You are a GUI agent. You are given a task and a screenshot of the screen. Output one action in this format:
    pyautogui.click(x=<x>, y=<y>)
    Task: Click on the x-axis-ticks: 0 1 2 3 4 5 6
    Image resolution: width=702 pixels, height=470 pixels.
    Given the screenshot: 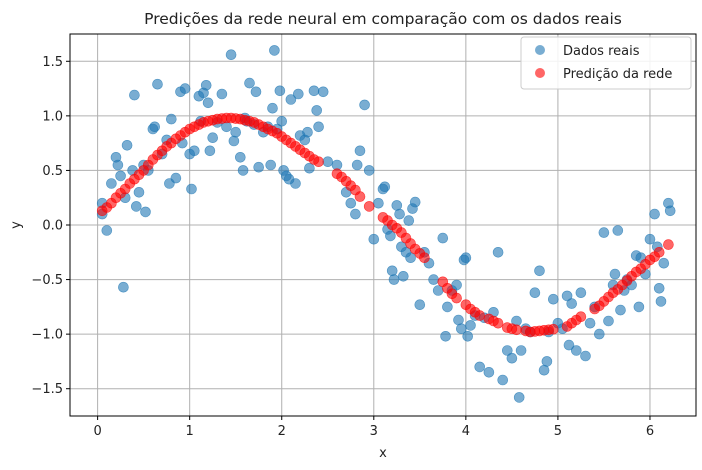 What is the action you would take?
    pyautogui.click(x=373, y=427)
    